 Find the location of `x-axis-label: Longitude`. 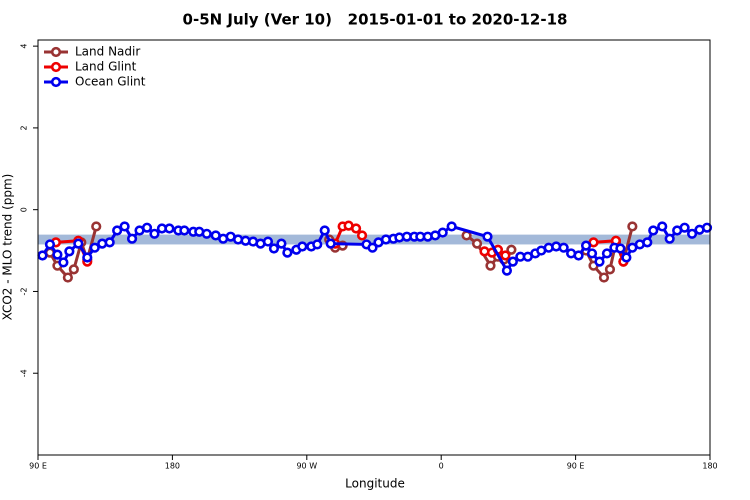

x-axis-label: Longitude is located at coordinates (375, 484).